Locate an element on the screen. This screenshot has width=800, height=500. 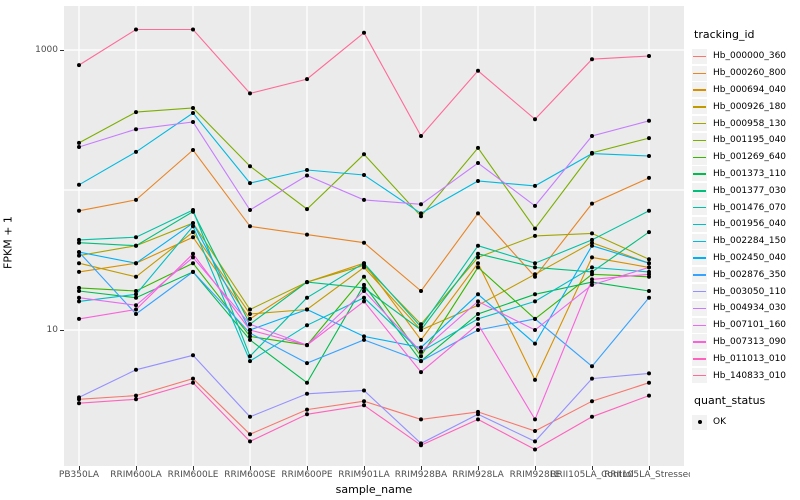
x-tick-label-RRIM928LE: RRIM928LE is located at coordinates (535, 475).